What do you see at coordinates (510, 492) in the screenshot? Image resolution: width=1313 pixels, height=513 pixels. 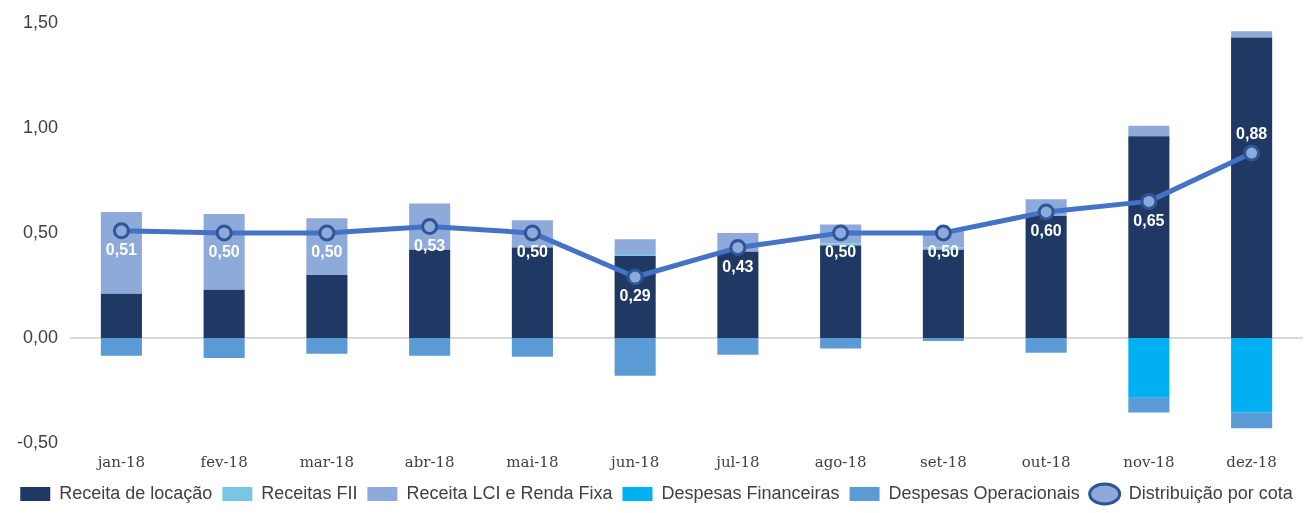 I see `legend-label: Receita LCI e Renda Fixa` at bounding box center [510, 492].